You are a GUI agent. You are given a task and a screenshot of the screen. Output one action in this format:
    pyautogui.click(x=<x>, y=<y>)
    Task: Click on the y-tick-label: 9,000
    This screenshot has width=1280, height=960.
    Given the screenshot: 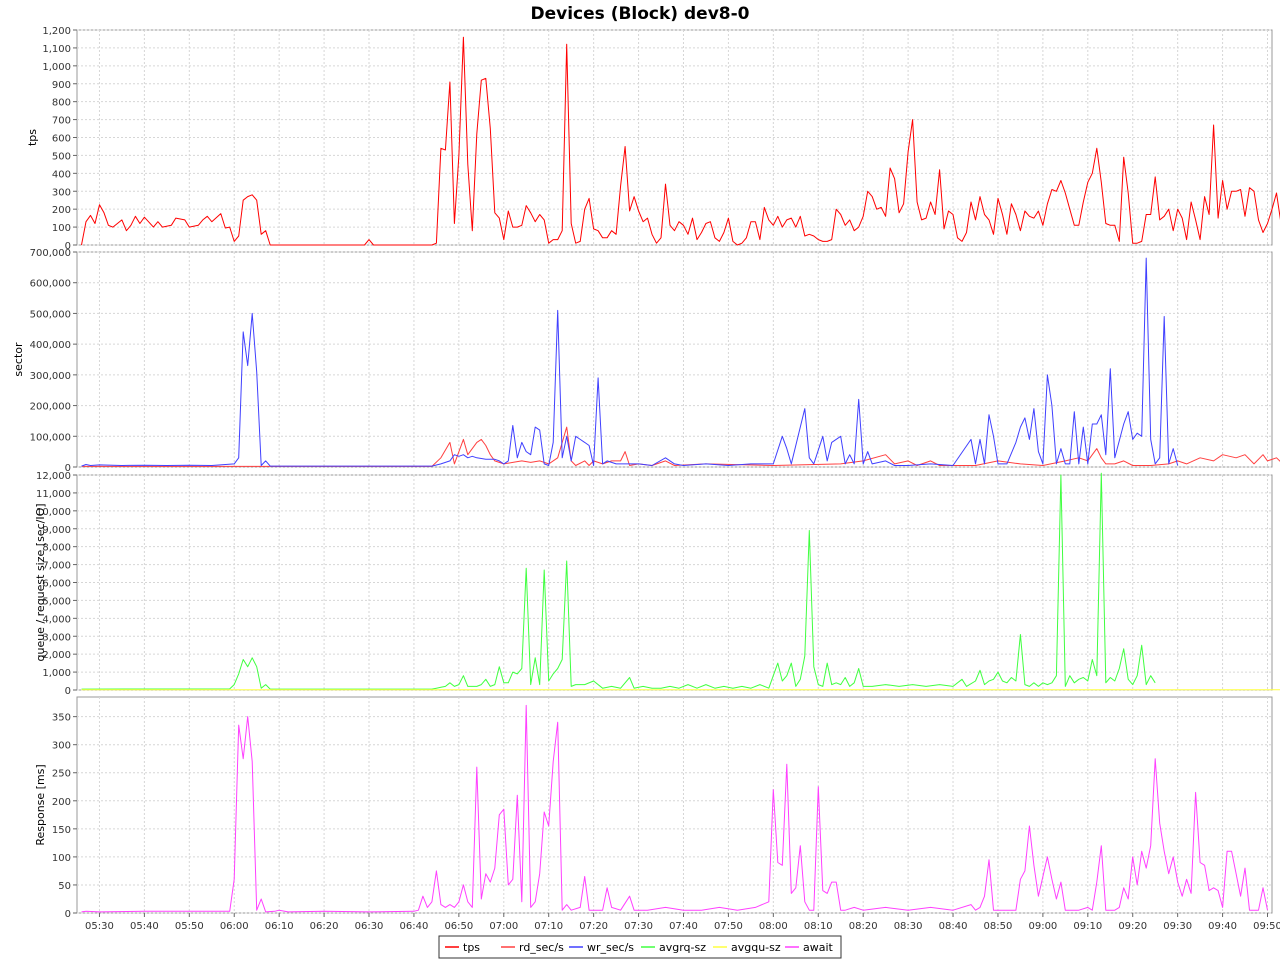 What is the action you would take?
    pyautogui.click(x=56, y=530)
    